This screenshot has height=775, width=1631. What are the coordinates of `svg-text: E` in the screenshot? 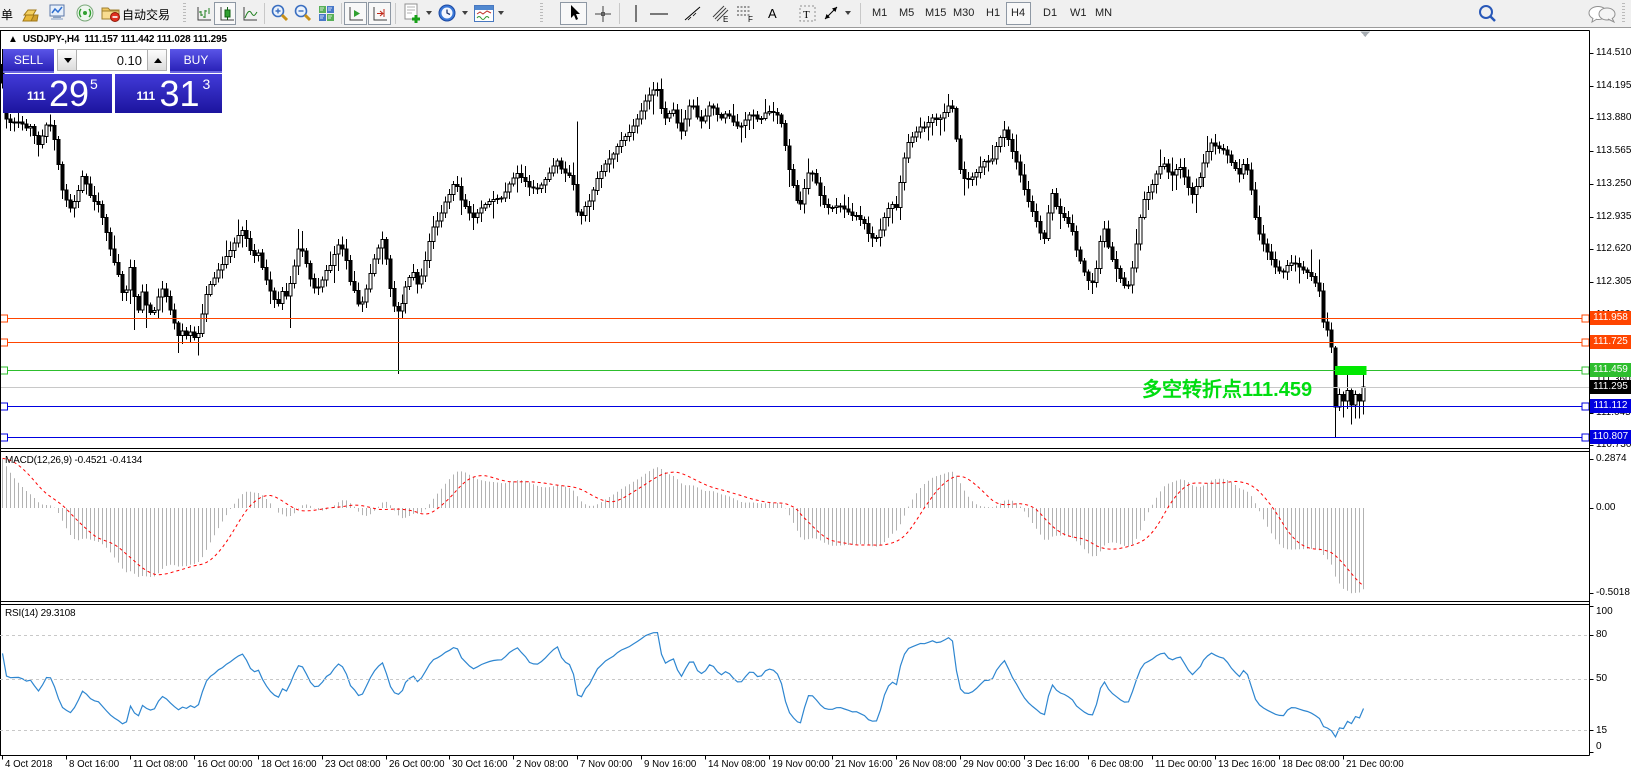 It's located at (725, 19).